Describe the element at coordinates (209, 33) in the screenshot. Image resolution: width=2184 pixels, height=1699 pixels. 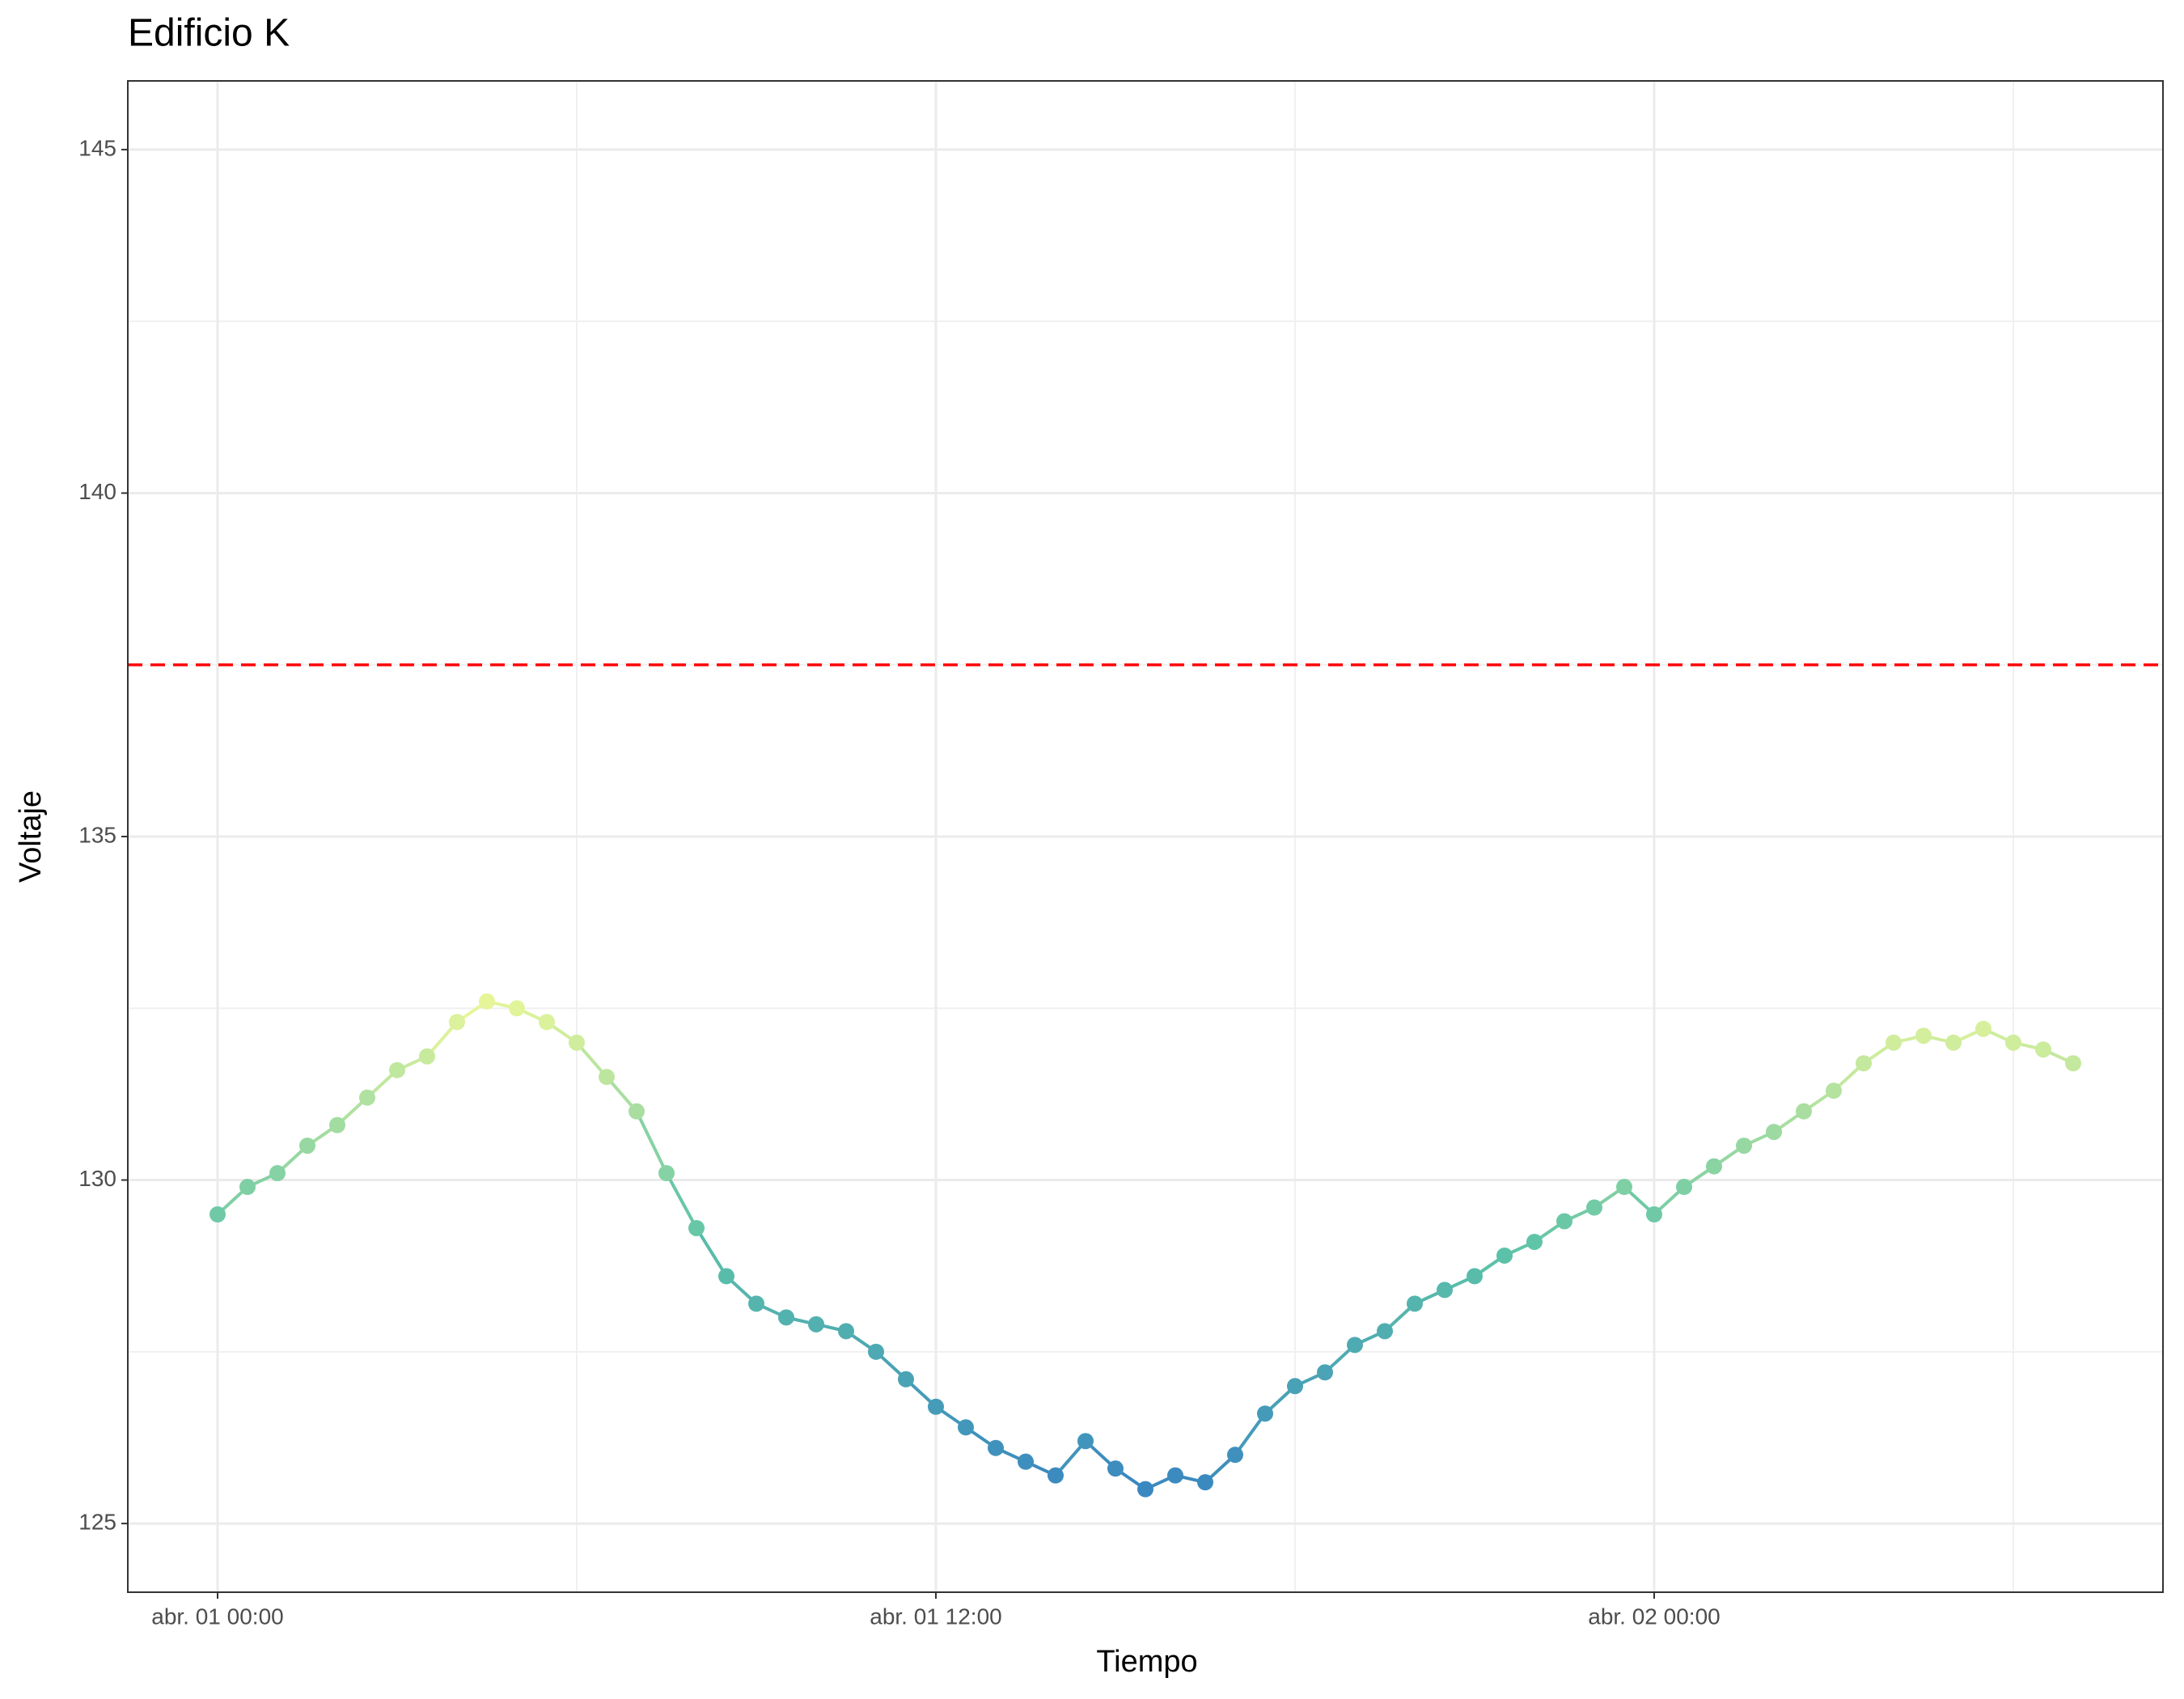
I see `chart-title: Edificio K` at that location.